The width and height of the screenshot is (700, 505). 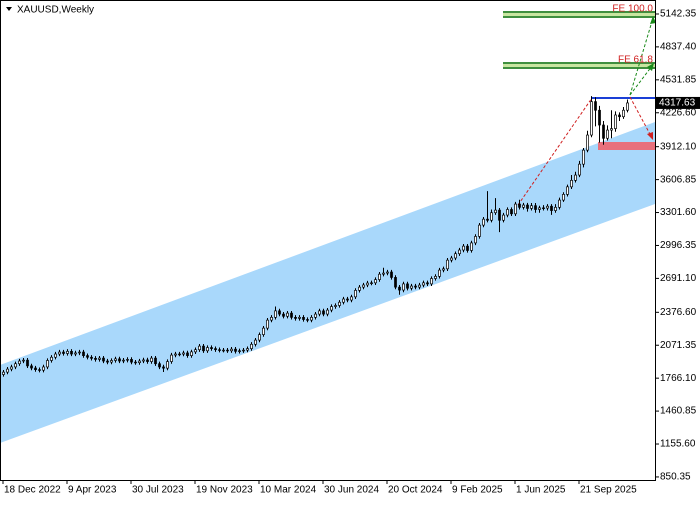 I want to click on x-tick-label: 19 Nov 2023, so click(x=224, y=490).